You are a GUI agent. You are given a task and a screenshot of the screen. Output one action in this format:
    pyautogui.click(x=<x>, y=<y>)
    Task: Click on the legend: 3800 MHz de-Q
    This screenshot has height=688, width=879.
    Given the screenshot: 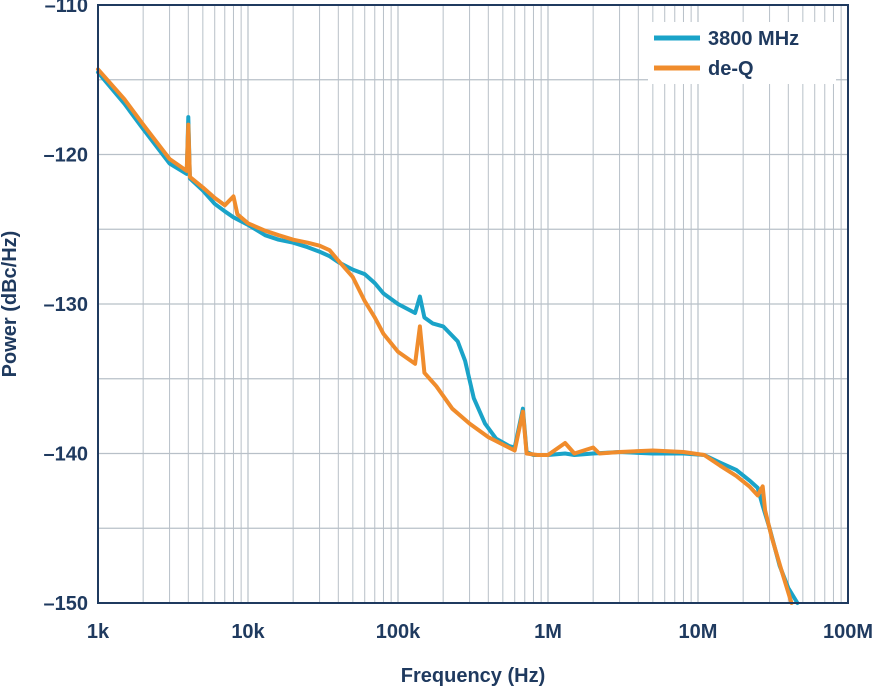 What is the action you would take?
    pyautogui.click(x=742, y=53)
    